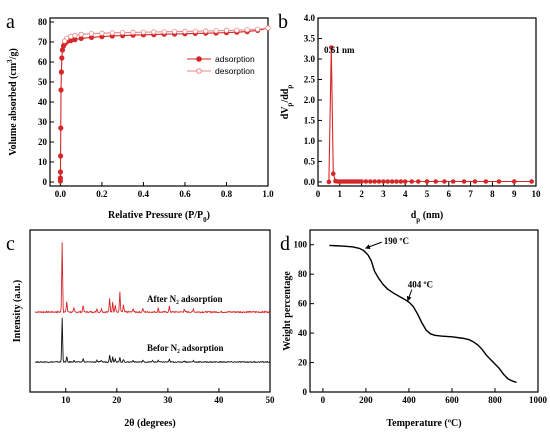 The width and height of the screenshot is (550, 448). What do you see at coordinates (185, 348) in the screenshot?
I see `panel-c-label-before: Befor N₂ adsorption` at bounding box center [185, 348].